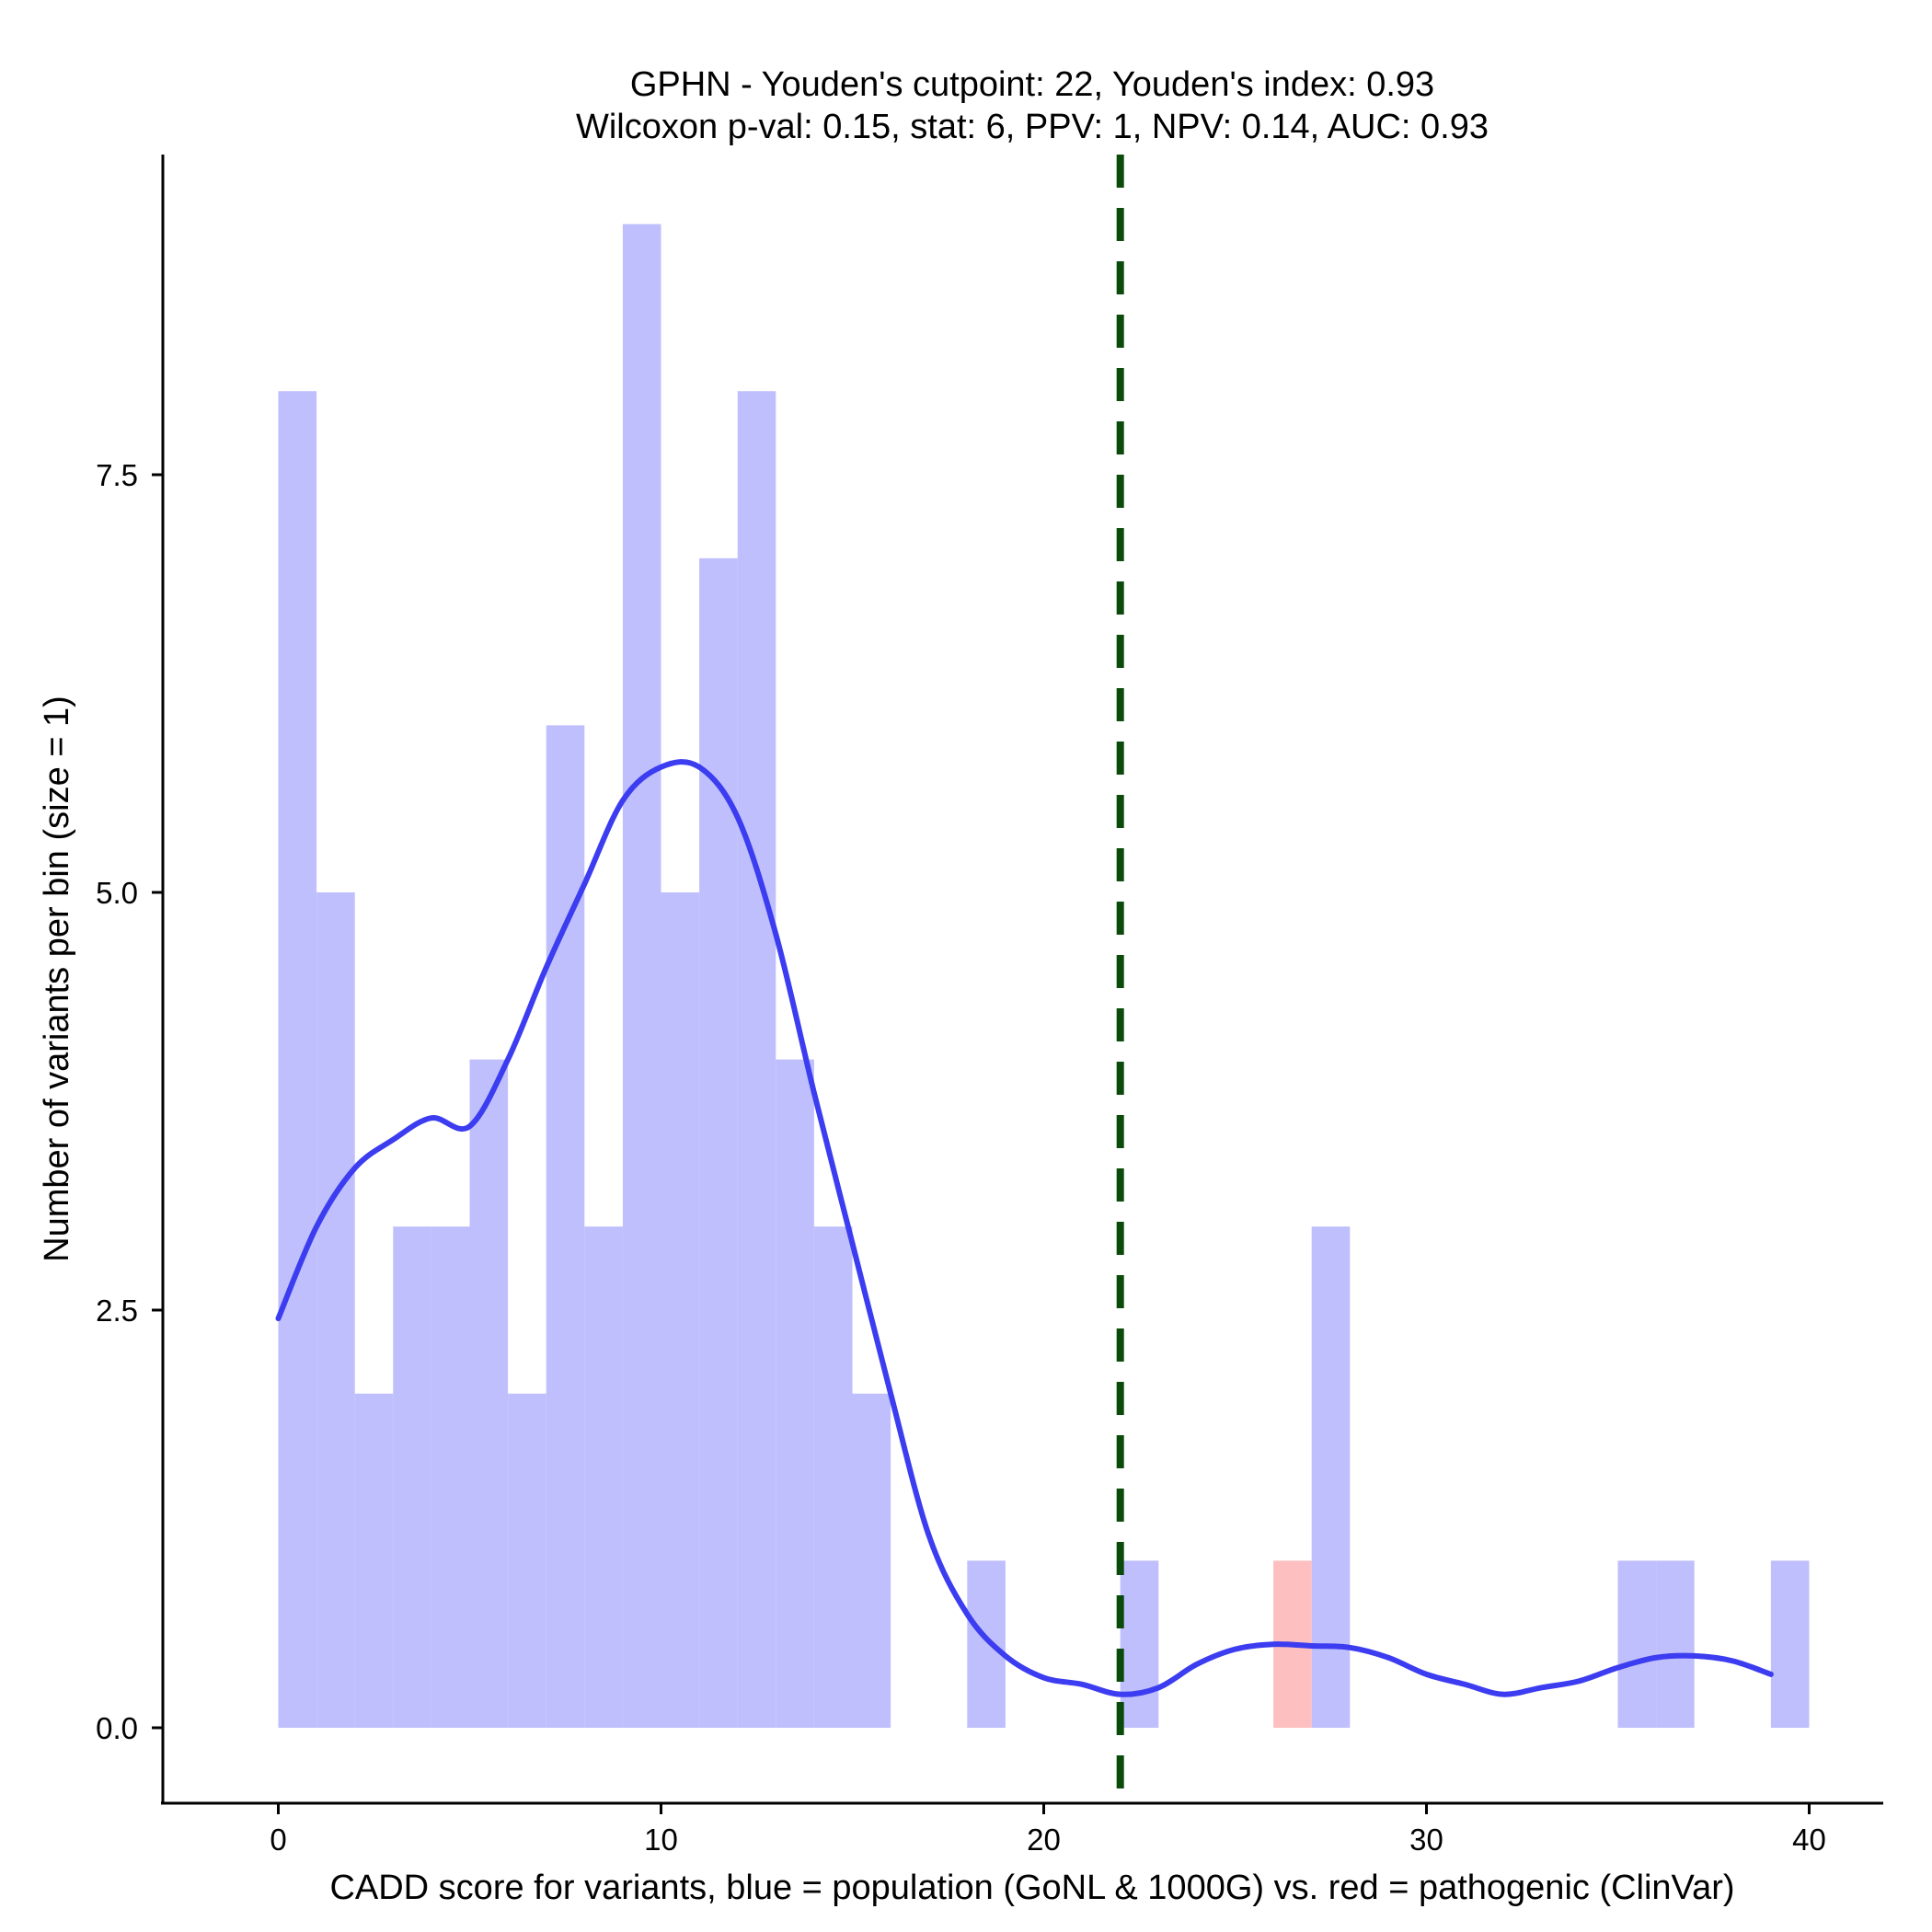 The image size is (1932, 1932). What do you see at coordinates (278, 1840) in the screenshot?
I see `x-tick-label: 0` at bounding box center [278, 1840].